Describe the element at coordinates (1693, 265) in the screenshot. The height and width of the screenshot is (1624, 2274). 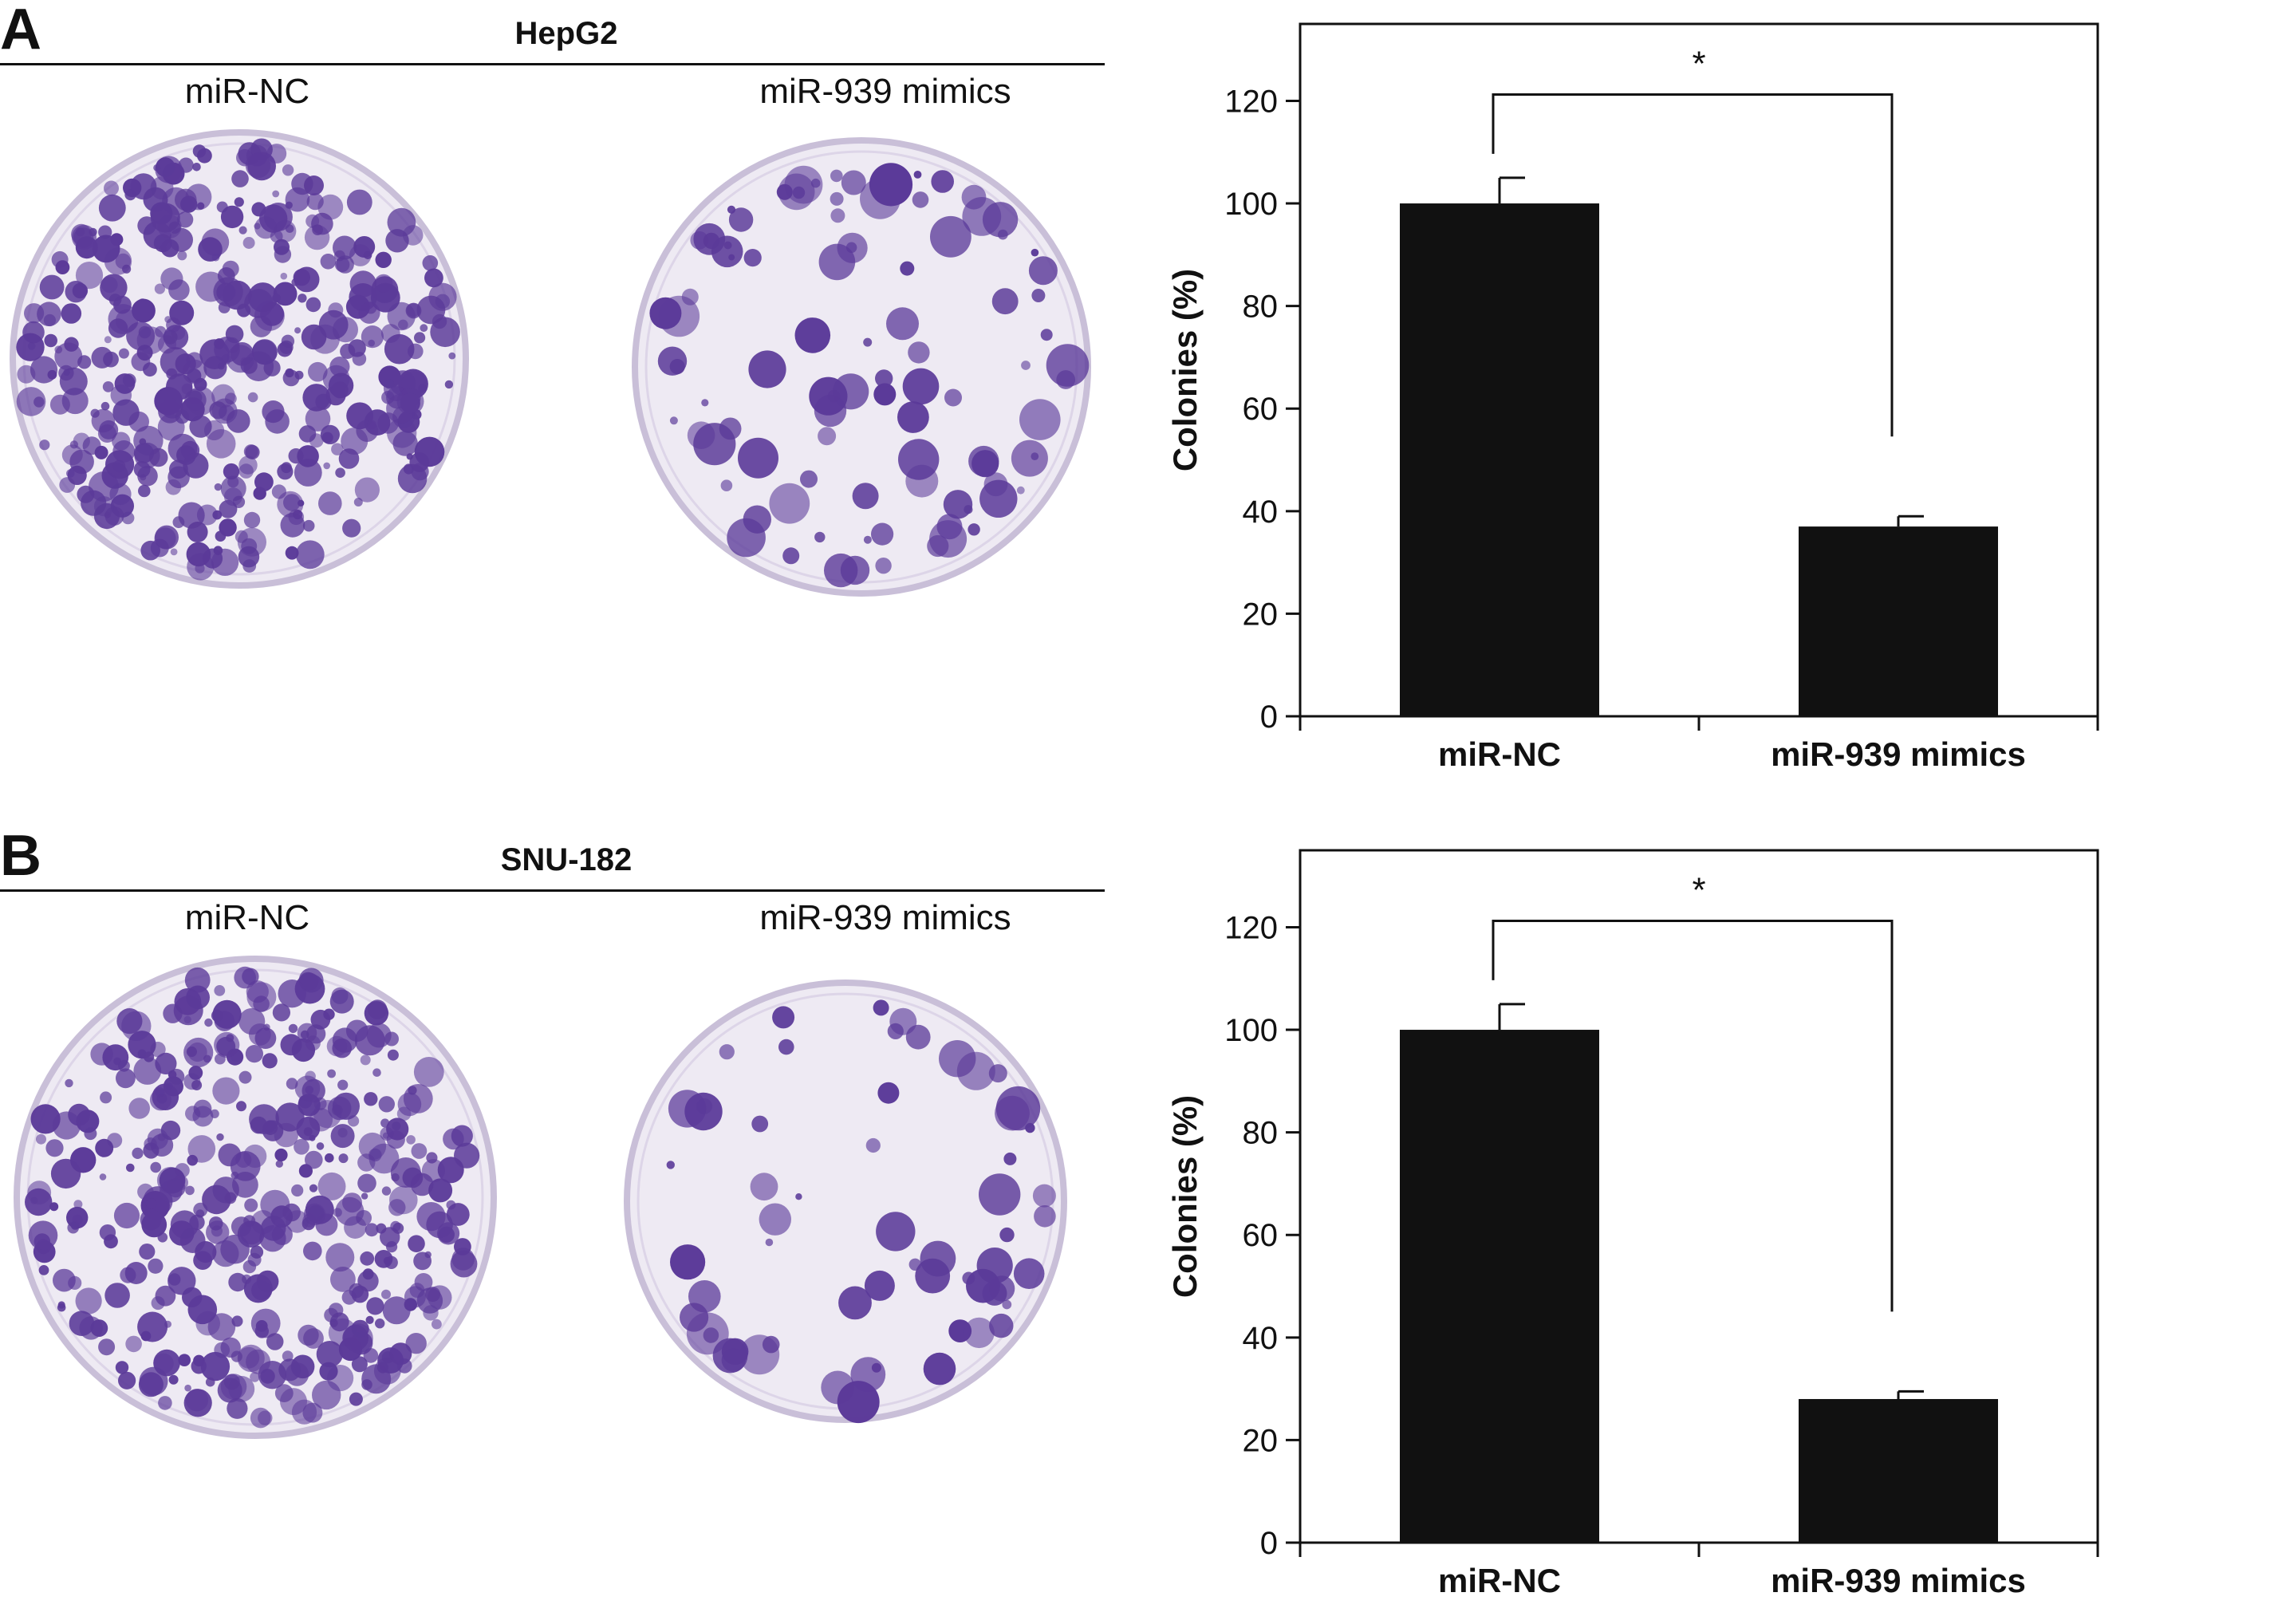
I see `significance-bracket` at that location.